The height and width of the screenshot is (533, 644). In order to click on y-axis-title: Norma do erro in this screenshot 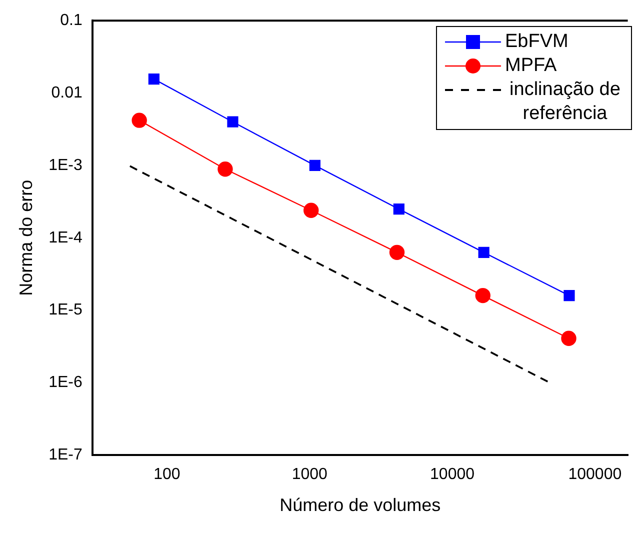, I will do `click(26, 238)`.